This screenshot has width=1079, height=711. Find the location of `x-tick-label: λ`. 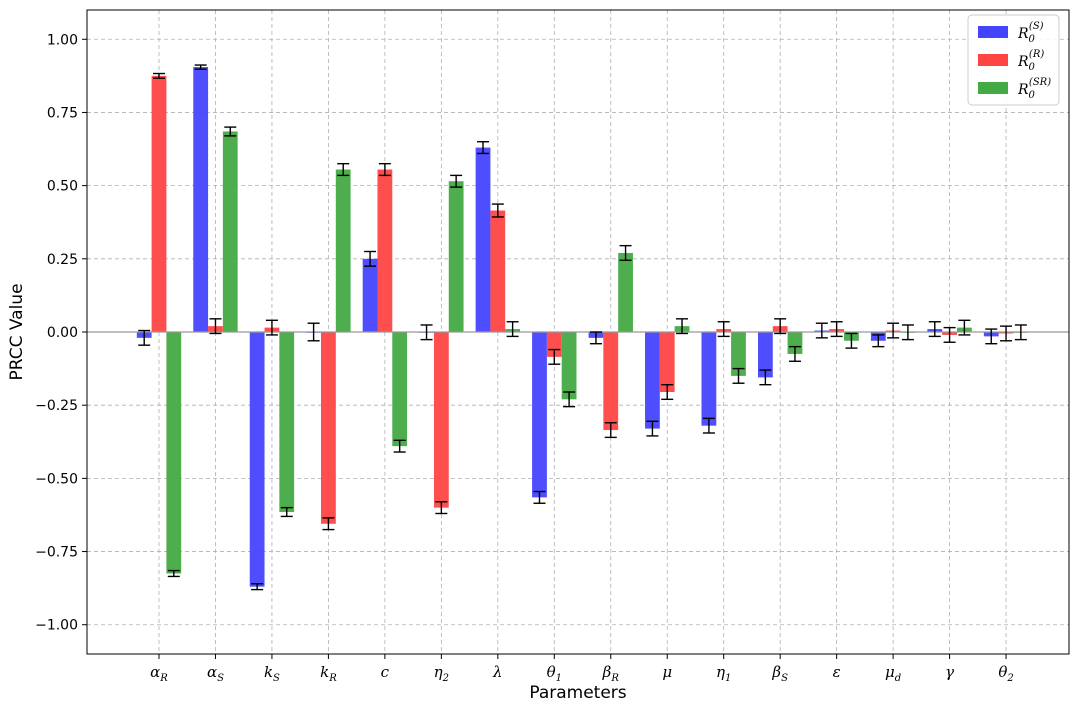

x-tick-label: λ is located at coordinates (497, 672).